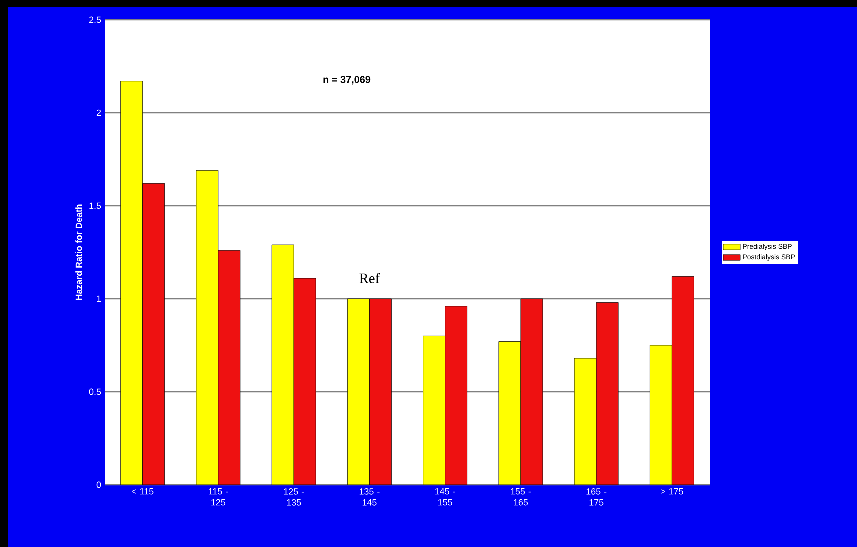 This screenshot has width=857, height=547. I want to click on x-tick-label: 125 - 135, so click(294, 497).